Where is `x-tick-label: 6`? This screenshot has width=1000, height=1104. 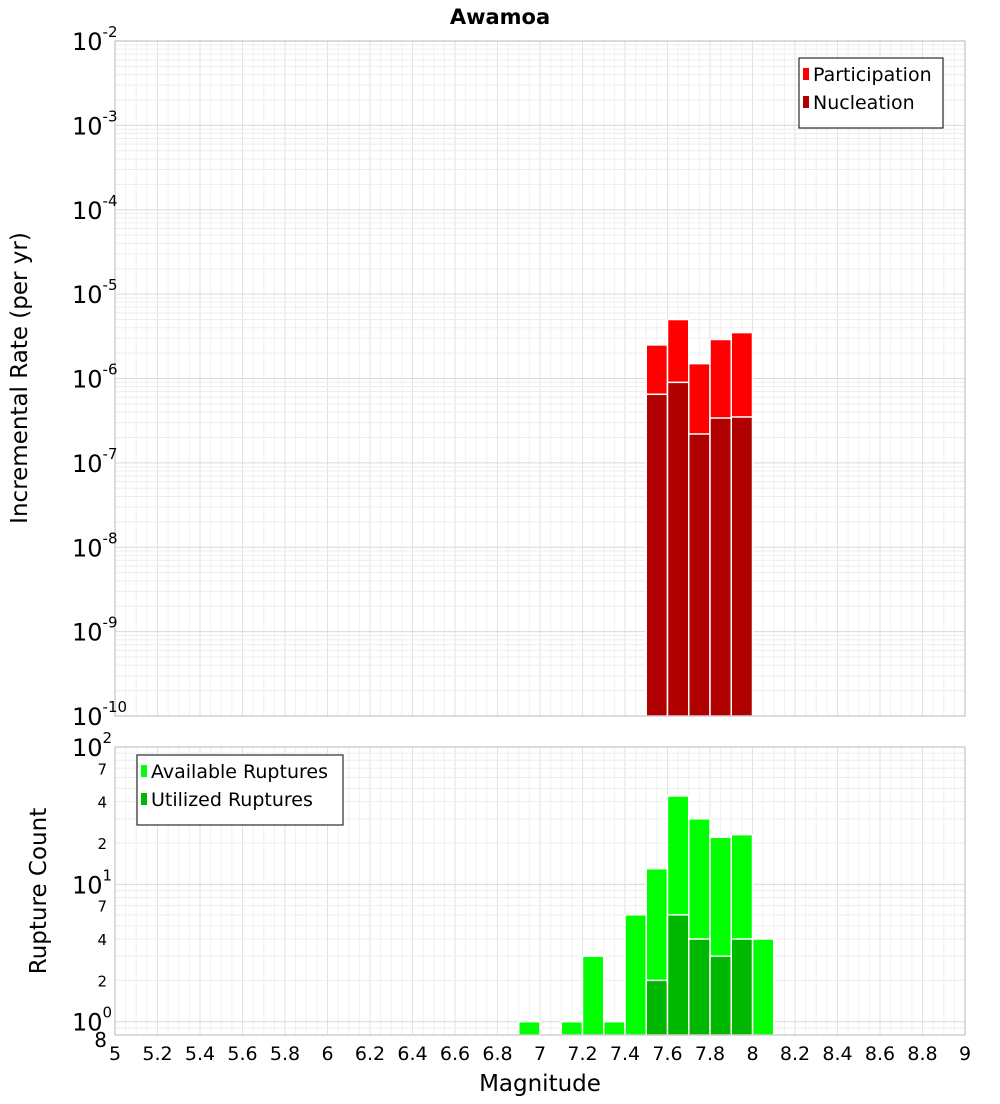 x-tick-label: 6 is located at coordinates (327, 1054).